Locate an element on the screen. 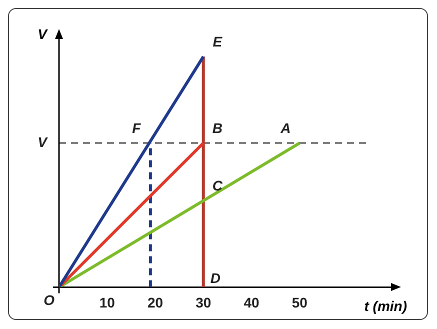 Image resolution: width=437 pixels, height=329 pixels. annotation: B is located at coordinates (217, 128).